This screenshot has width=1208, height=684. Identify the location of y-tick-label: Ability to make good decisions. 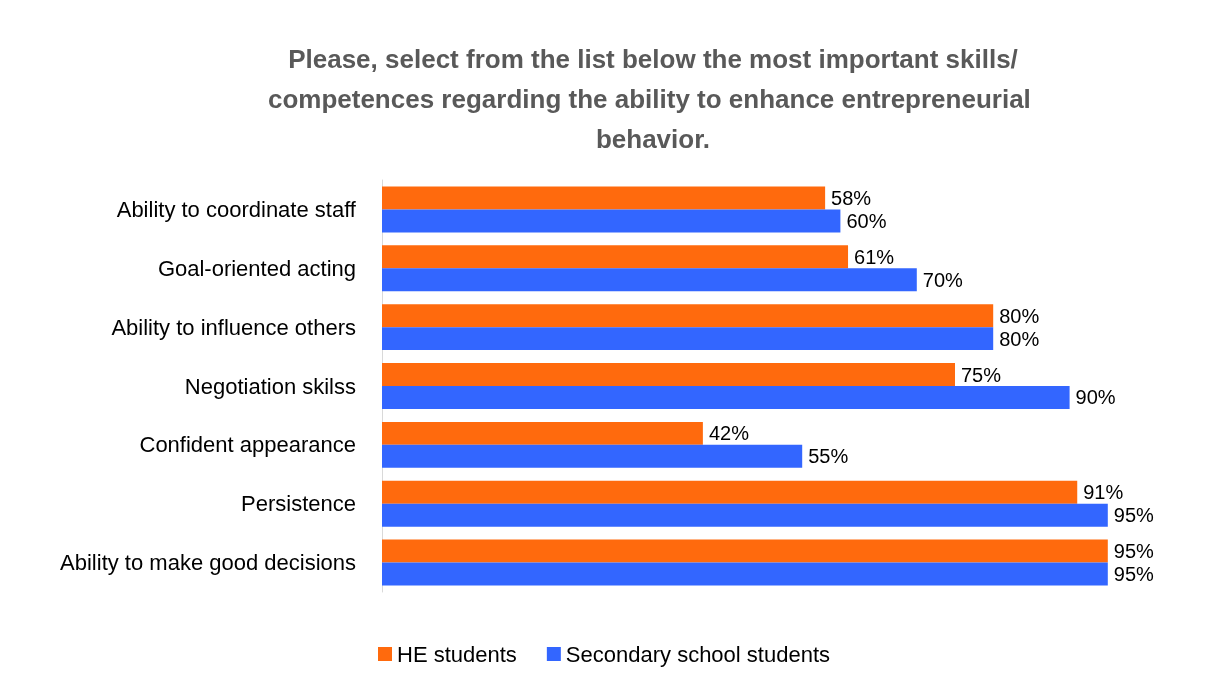
(208, 563).